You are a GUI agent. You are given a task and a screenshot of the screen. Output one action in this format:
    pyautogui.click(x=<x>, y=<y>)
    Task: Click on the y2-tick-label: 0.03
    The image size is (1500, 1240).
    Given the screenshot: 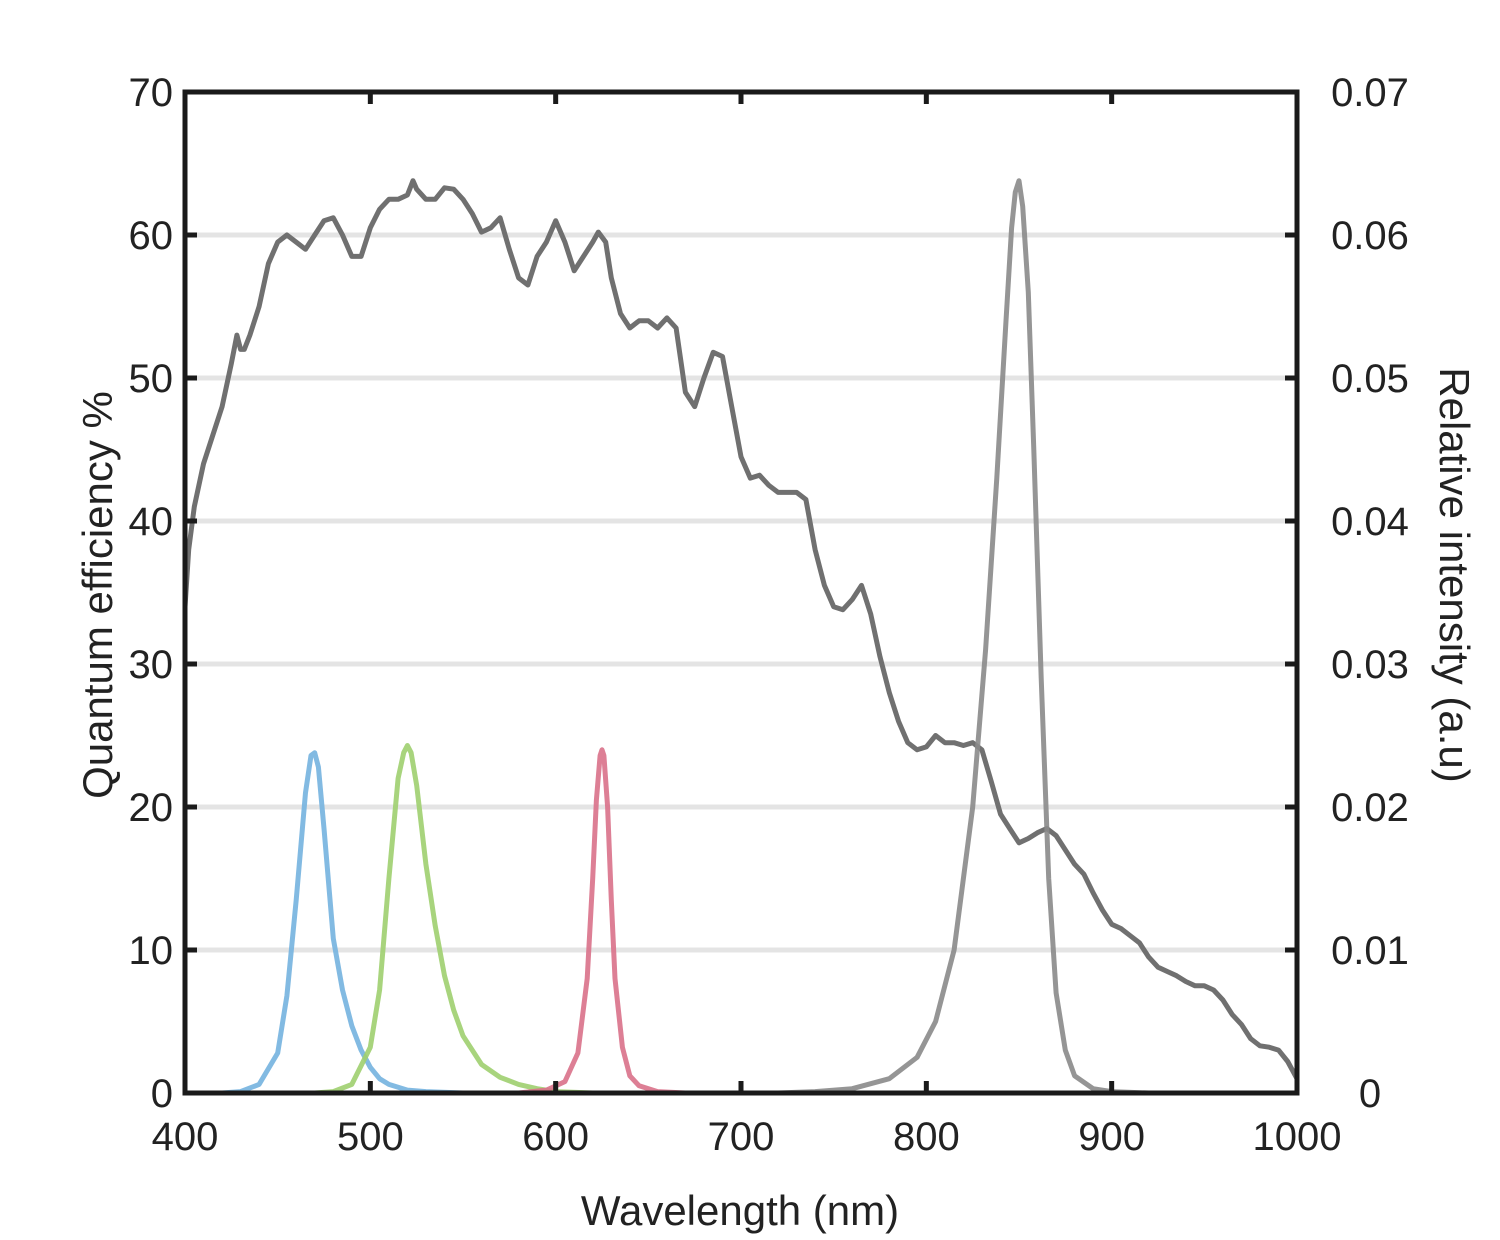 What is the action you would take?
    pyautogui.click(x=1370, y=665)
    